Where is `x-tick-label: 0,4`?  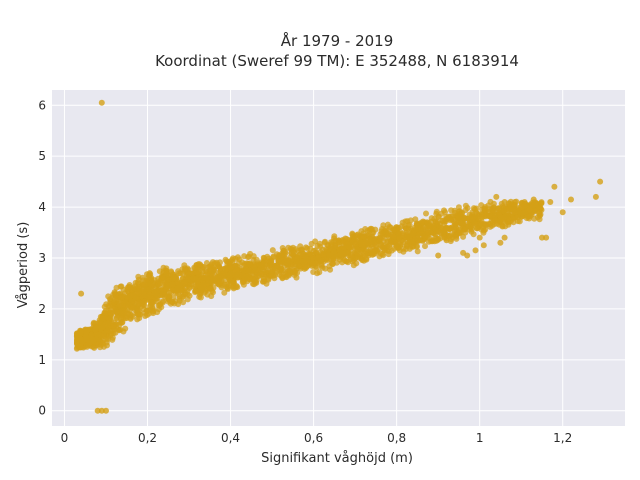
x-tick-label: 0,4 is located at coordinates (230, 438).